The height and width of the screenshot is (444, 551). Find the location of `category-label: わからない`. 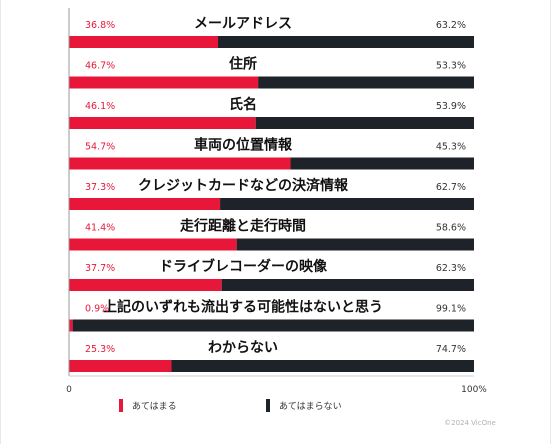

category-label: わからない is located at coordinates (243, 348).